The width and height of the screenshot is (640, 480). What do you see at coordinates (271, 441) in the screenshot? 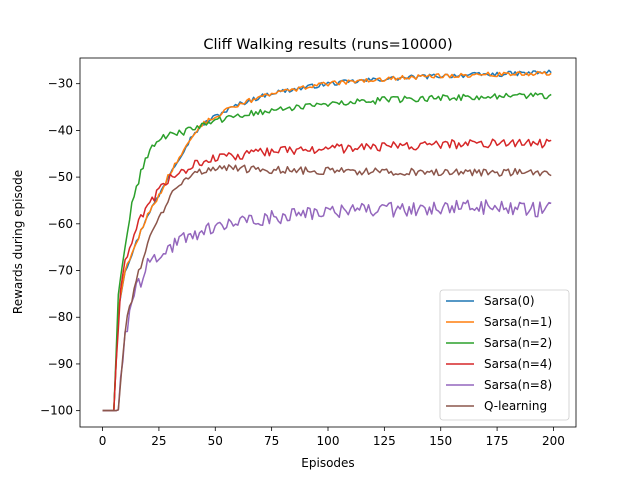
I see `x-tick-label: 75` at bounding box center [271, 441].